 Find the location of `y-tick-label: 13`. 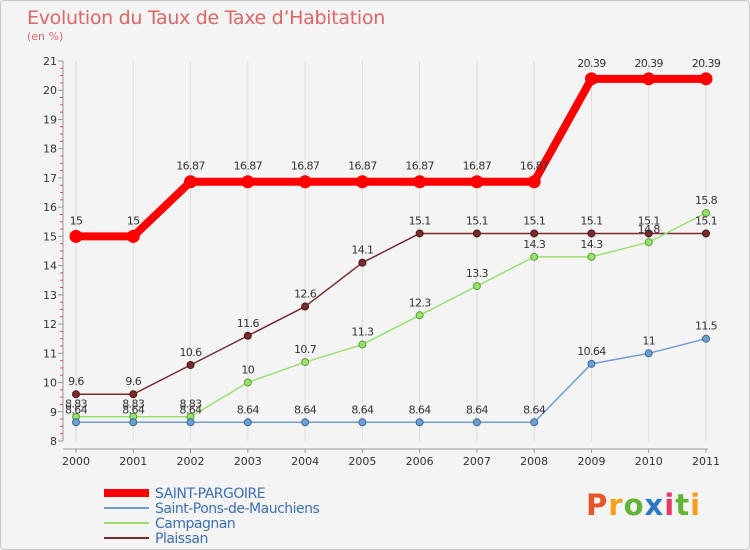

y-tick-label: 13 is located at coordinates (50, 295).